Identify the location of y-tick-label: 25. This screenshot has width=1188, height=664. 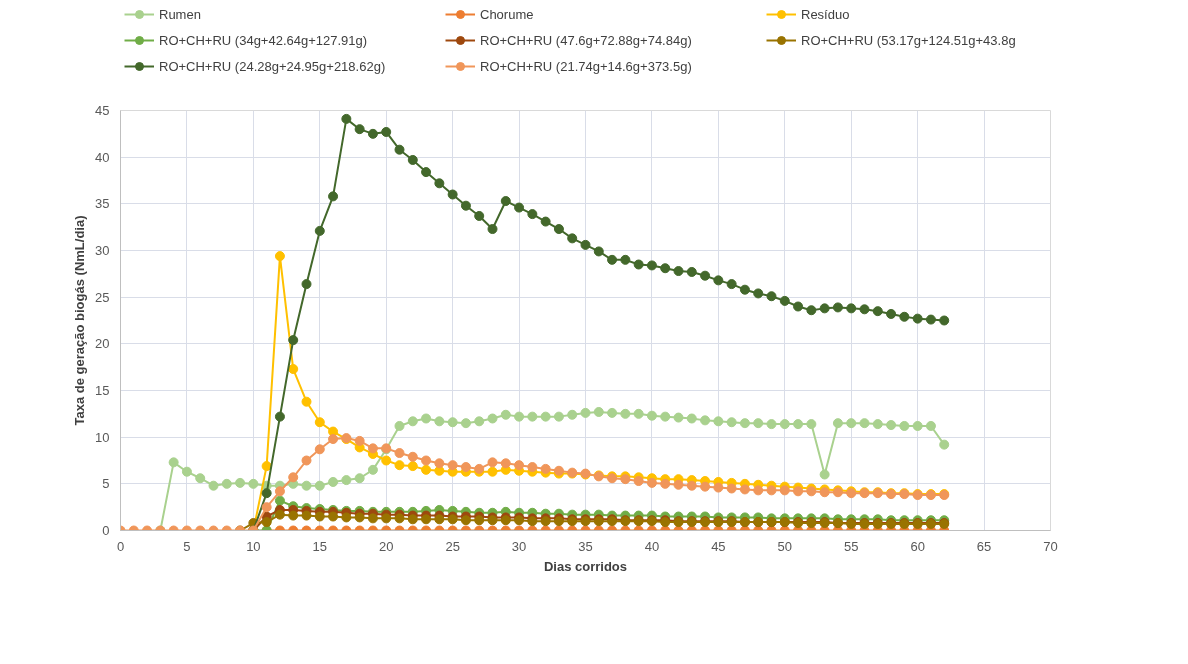
(102, 297).